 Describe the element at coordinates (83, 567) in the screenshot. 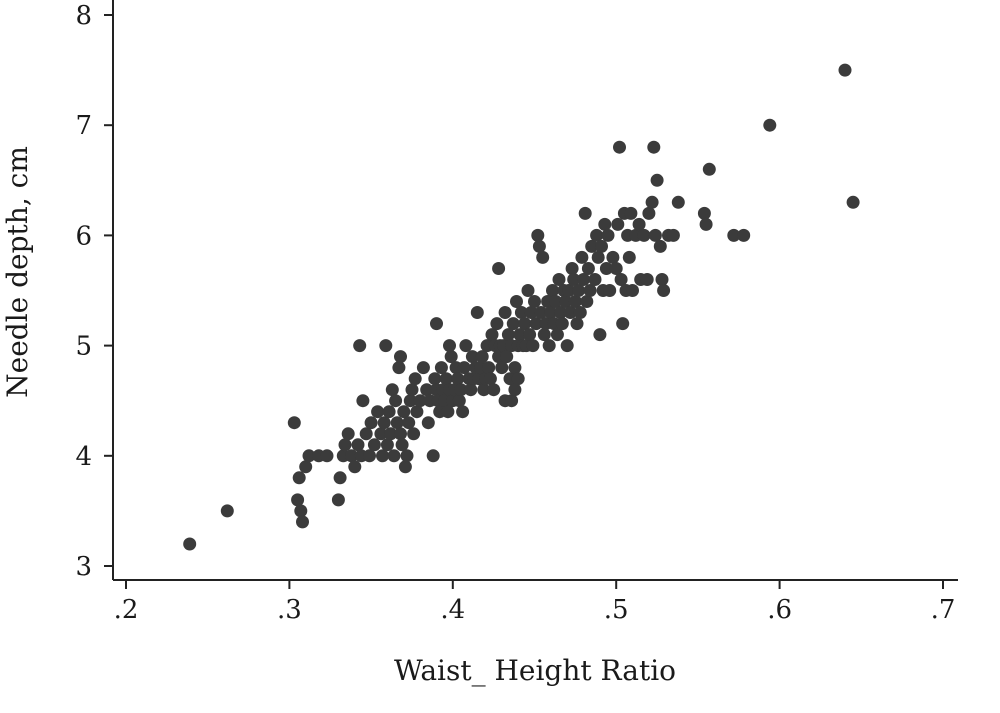

I see `y-tick-label: 3` at that location.